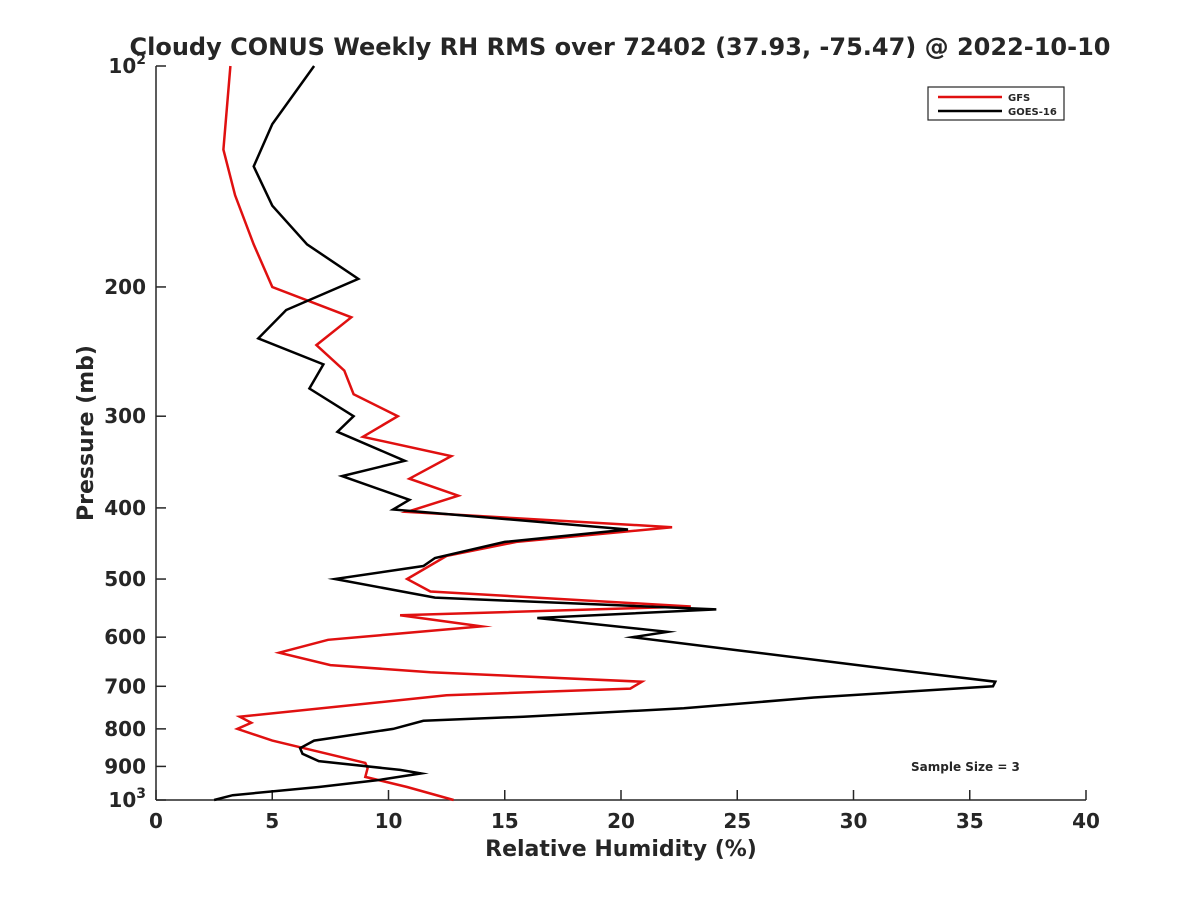  I want to click on x-tick-label: 30, so click(854, 821).